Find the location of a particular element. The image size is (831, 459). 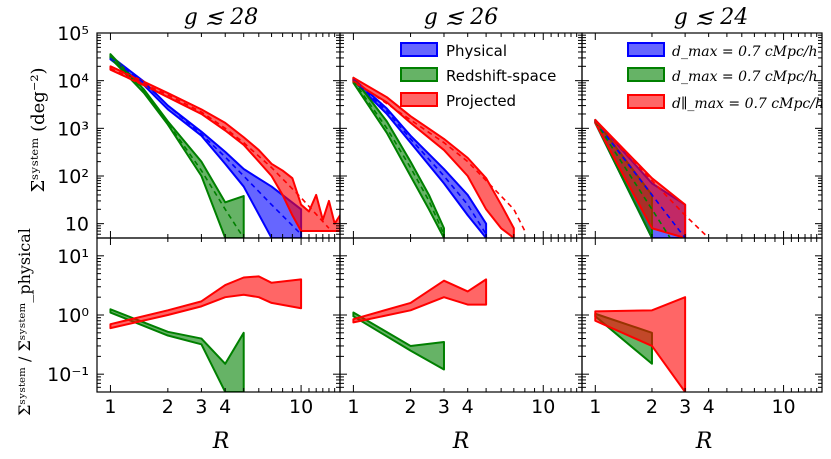

y-tick-label-bottom: 10¹ is located at coordinates (73, 257).